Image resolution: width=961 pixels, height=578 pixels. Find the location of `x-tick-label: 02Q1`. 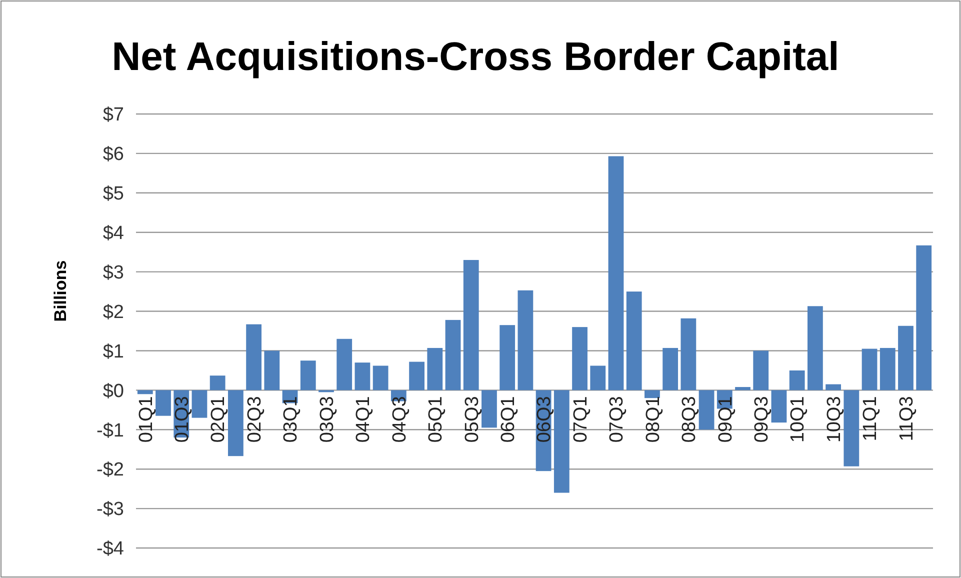

x-tick-label: 02Q1 is located at coordinates (219, 419).